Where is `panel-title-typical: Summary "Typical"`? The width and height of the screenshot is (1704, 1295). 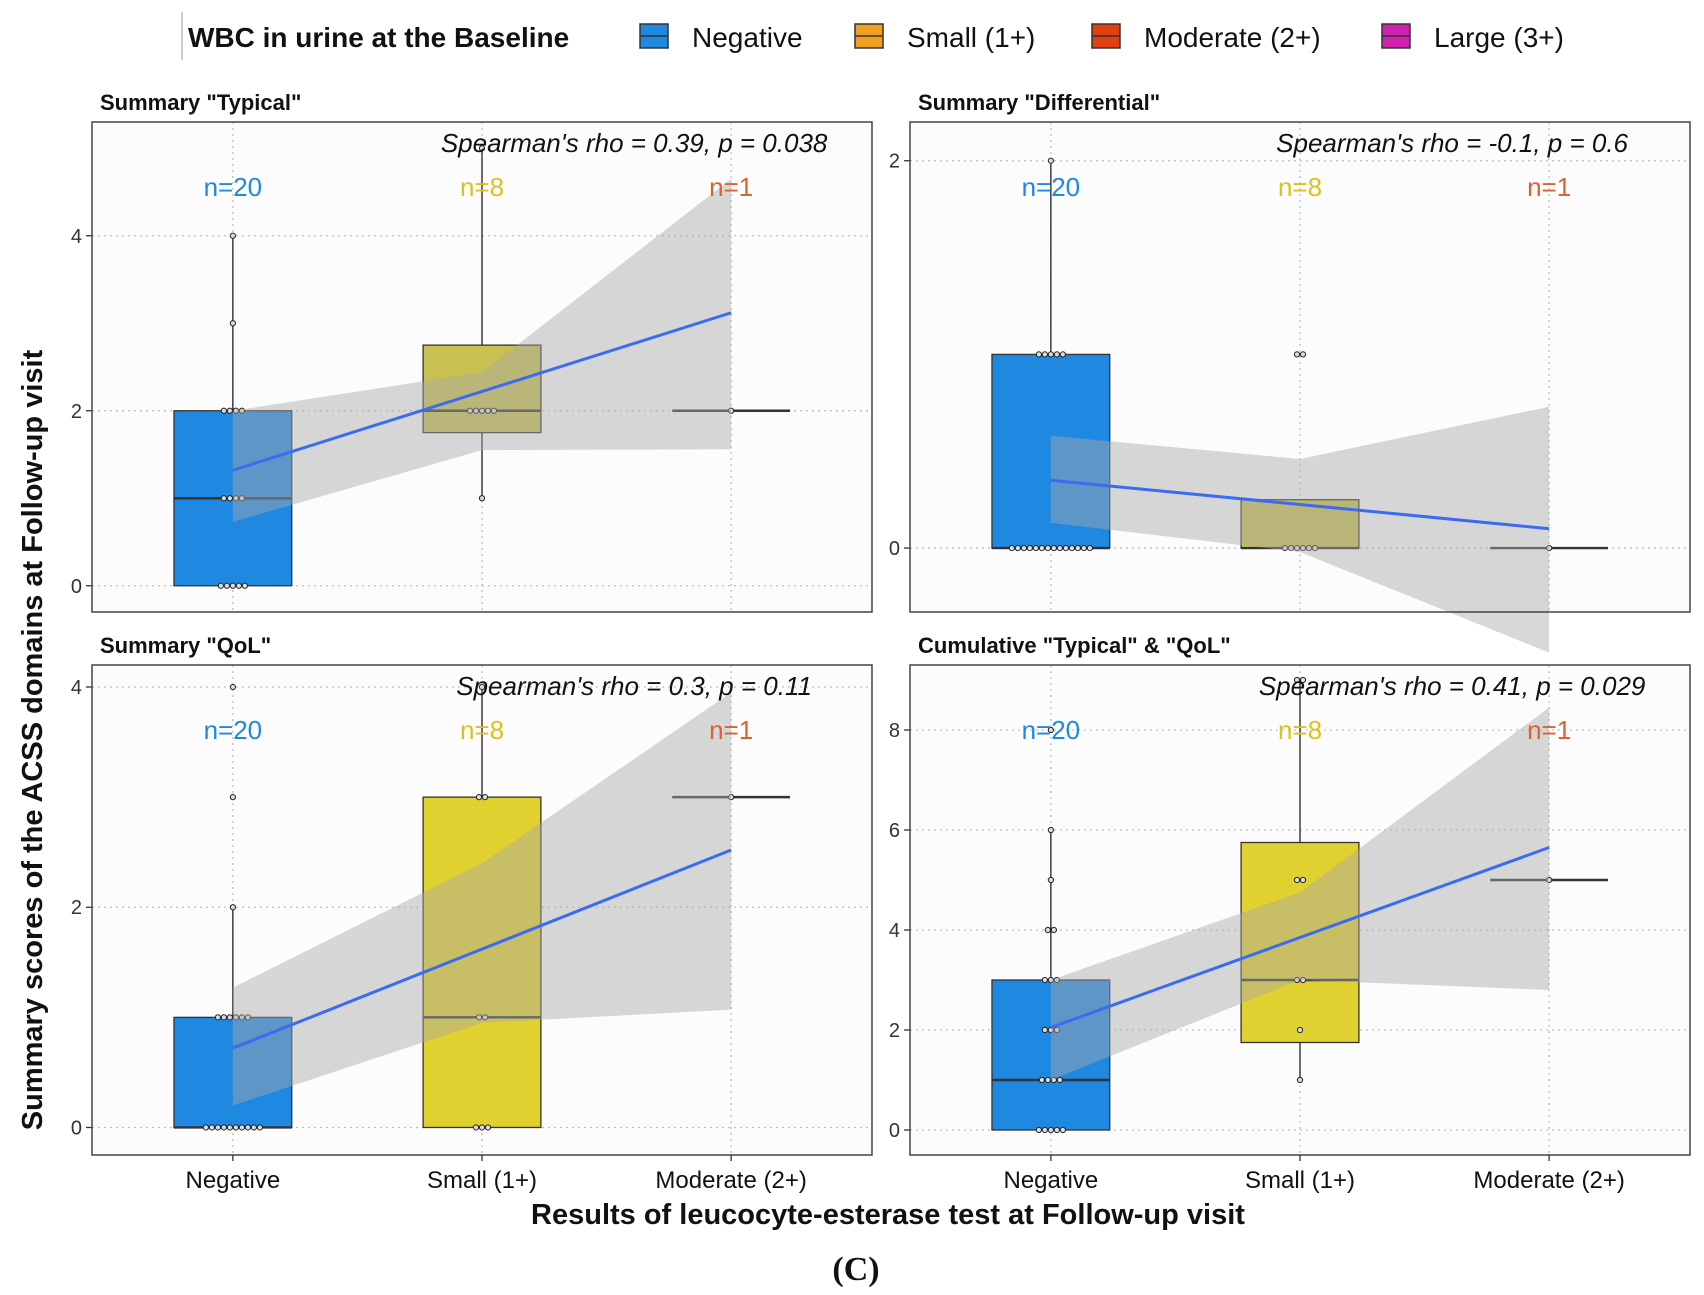 panel-title-typical: Summary "Typical" is located at coordinates (200, 102).